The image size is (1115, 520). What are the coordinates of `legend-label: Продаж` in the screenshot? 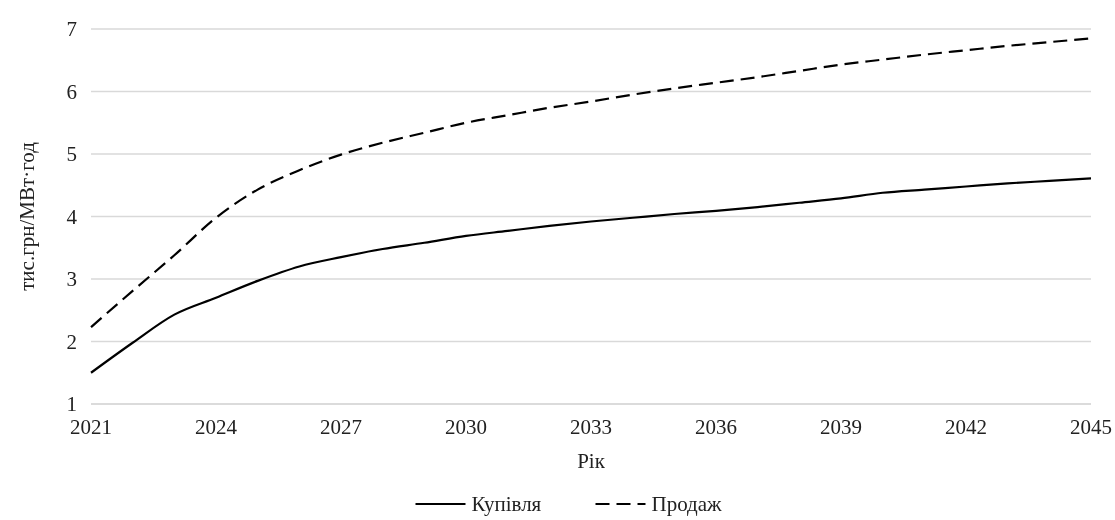 It's located at (687, 504).